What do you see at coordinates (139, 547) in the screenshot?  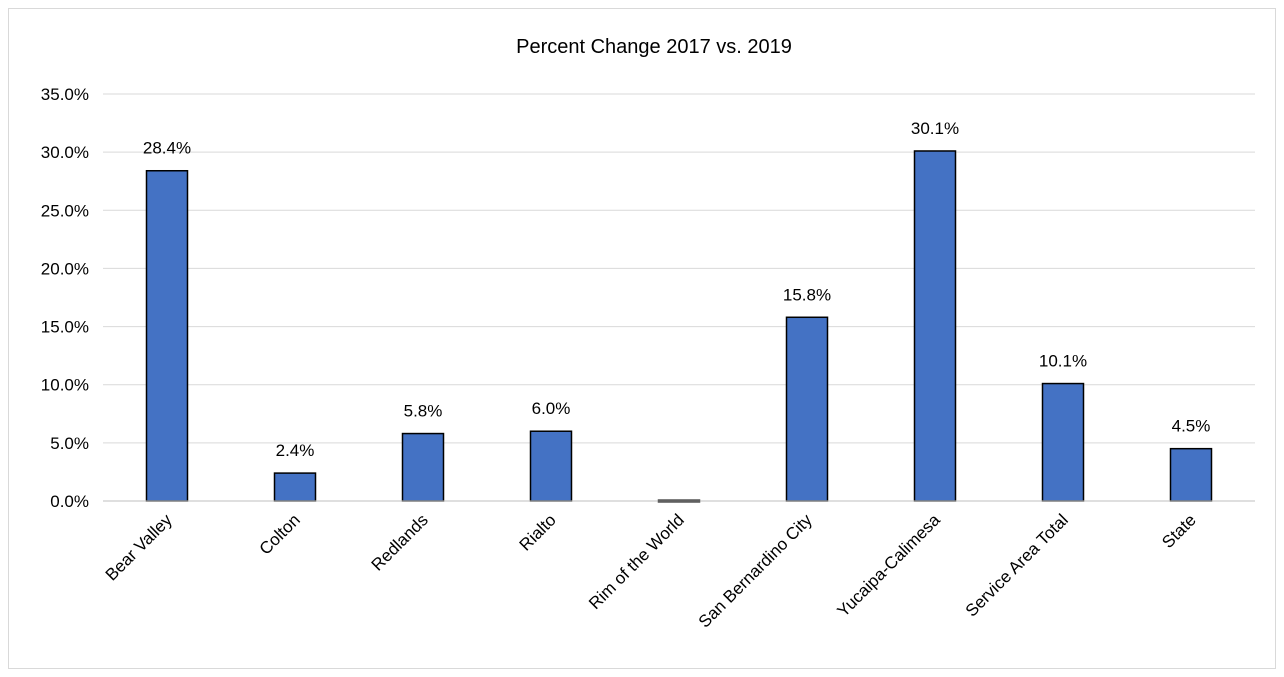 I see `x-category-label: Bear Valley` at bounding box center [139, 547].